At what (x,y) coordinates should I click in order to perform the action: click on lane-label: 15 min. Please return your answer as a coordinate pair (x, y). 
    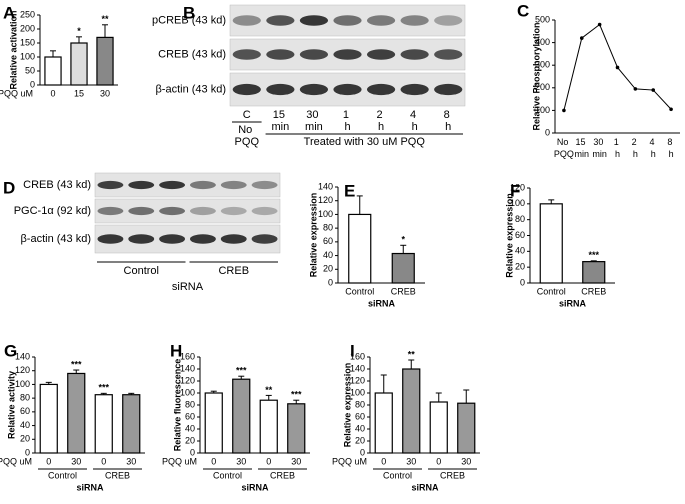
    Looking at the image, I should click on (280, 121).